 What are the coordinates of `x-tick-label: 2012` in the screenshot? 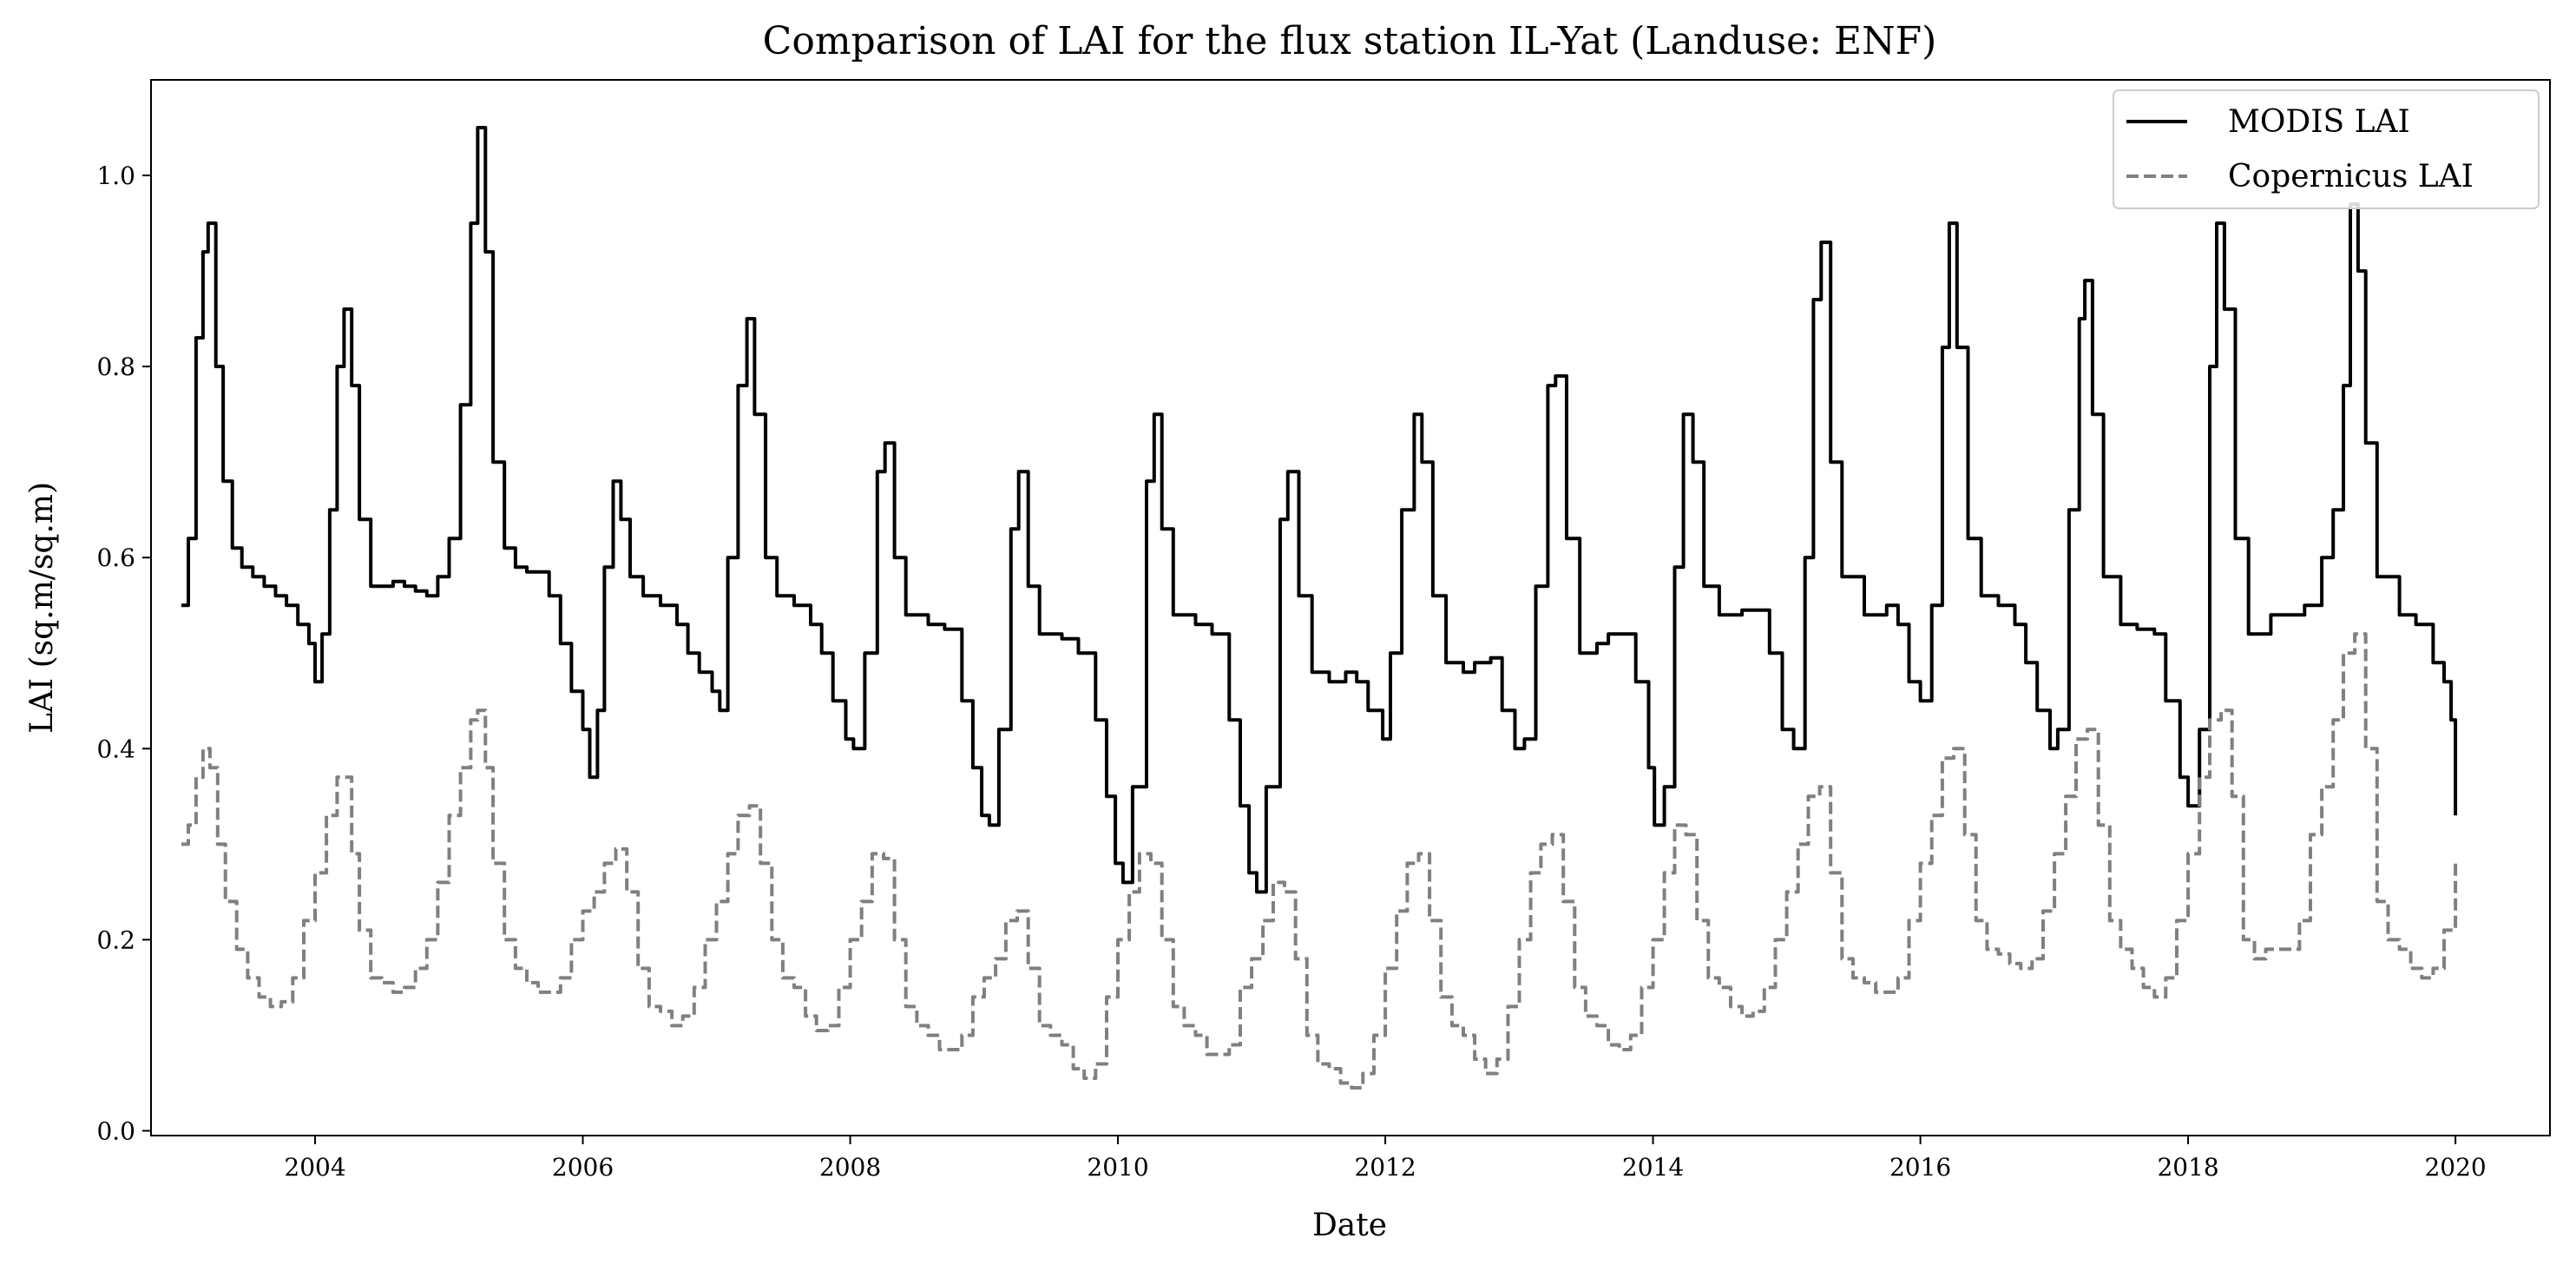 It's located at (1385, 1167).